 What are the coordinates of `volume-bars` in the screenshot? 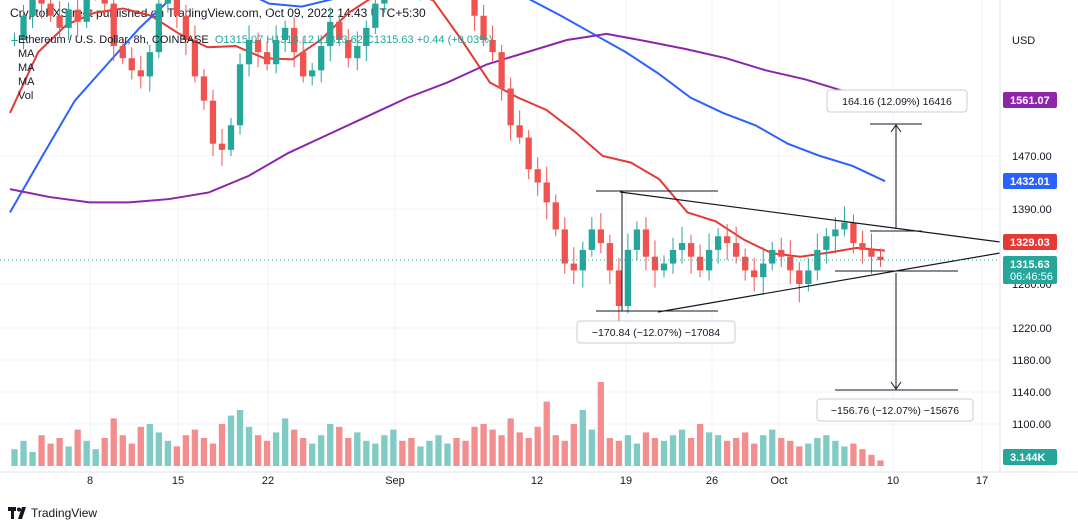 It's located at (447, 424).